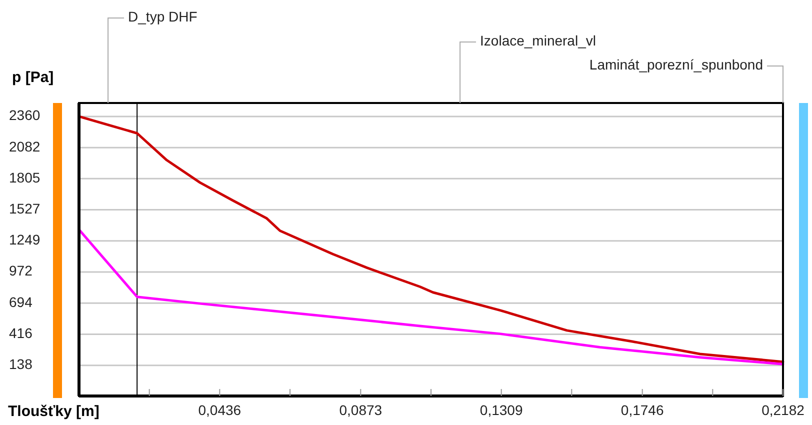 The image size is (812, 425). I want to click on y-axis-title: p [Pa], so click(33, 77).